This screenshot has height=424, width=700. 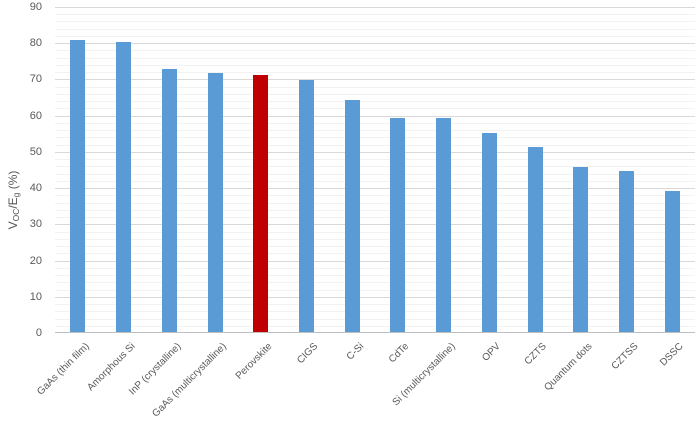 I want to click on bar-perovskite, so click(x=261, y=203).